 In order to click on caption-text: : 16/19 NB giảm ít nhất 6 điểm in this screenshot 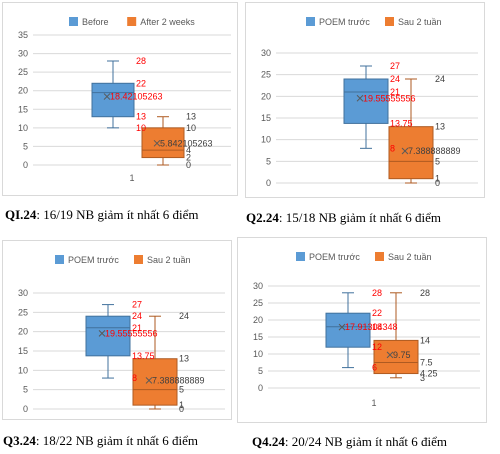, I will do `click(117, 214)`.